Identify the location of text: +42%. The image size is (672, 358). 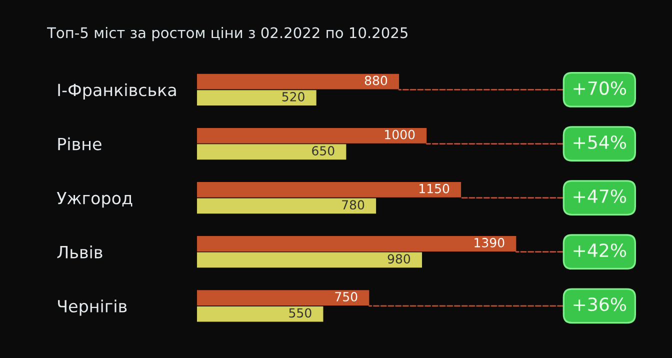
(600, 250).